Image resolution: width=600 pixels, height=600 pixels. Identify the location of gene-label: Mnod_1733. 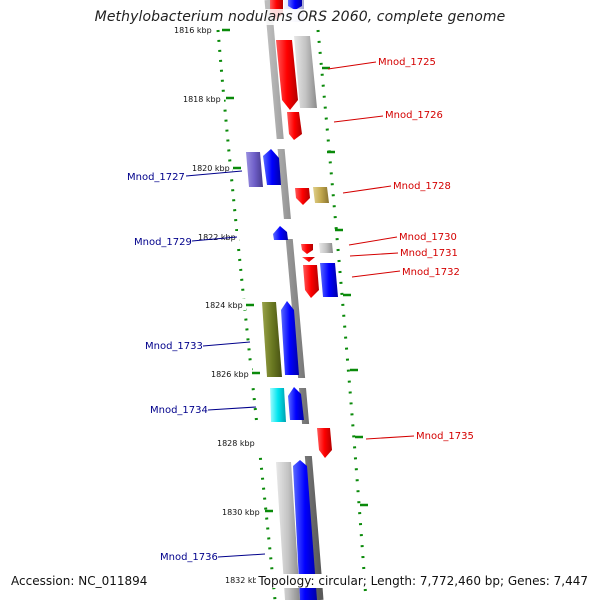
(174, 346).